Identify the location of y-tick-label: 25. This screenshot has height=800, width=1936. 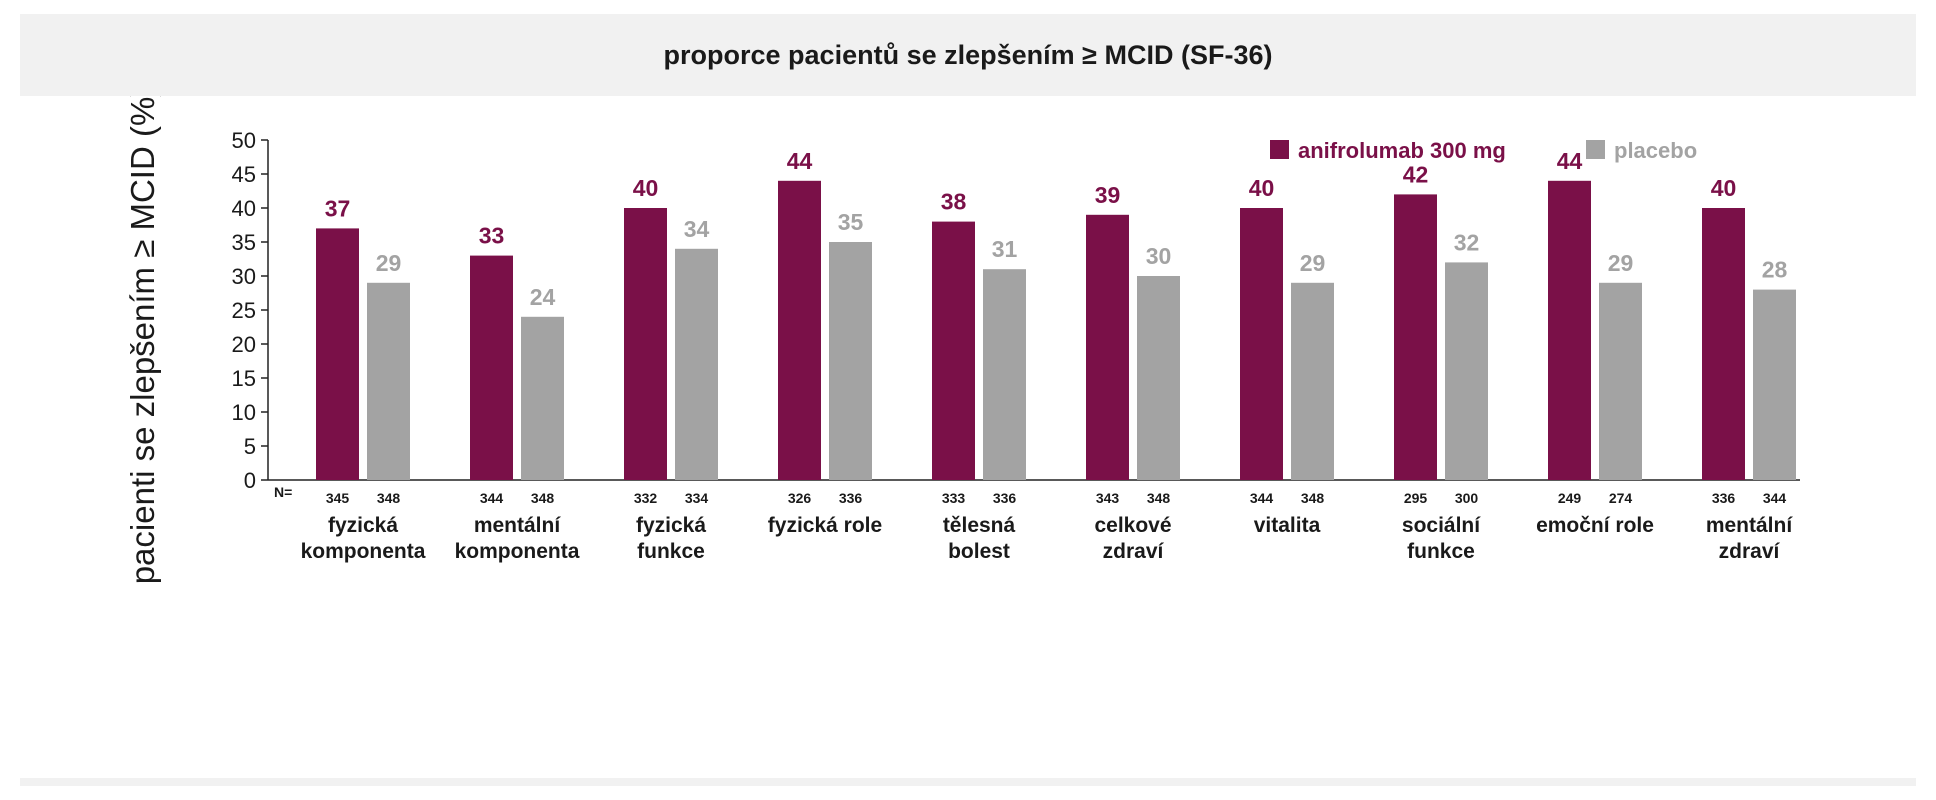
(244, 310).